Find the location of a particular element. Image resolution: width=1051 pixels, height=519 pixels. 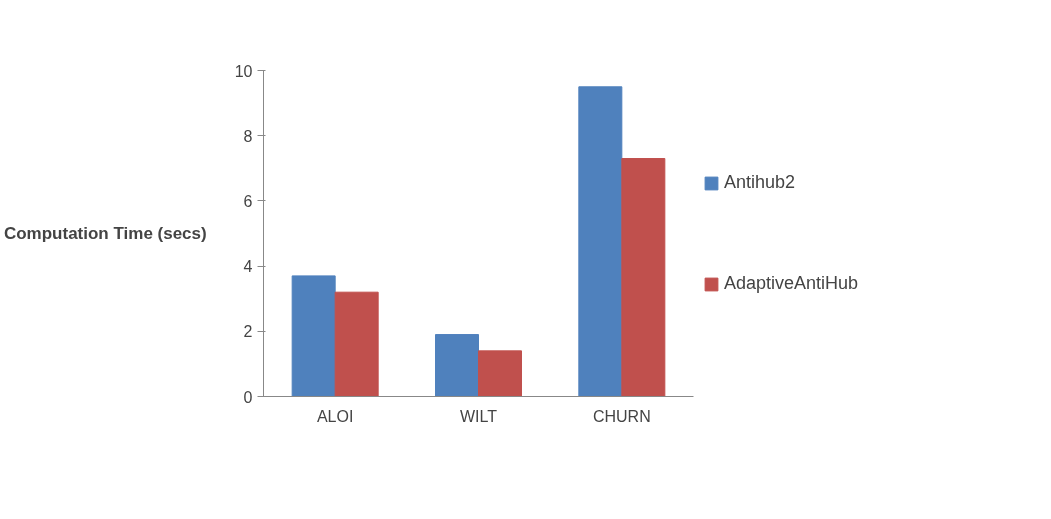

y-tick-label: 10 is located at coordinates (243, 71).